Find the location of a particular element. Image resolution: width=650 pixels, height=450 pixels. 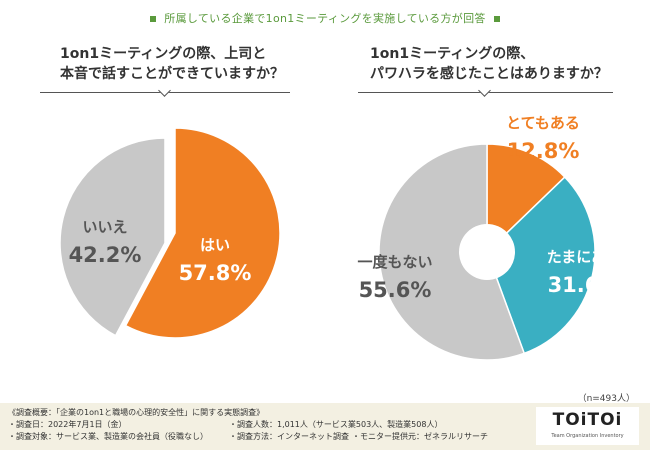

pie1-value-label-2: 42.2% is located at coordinates (105, 255).